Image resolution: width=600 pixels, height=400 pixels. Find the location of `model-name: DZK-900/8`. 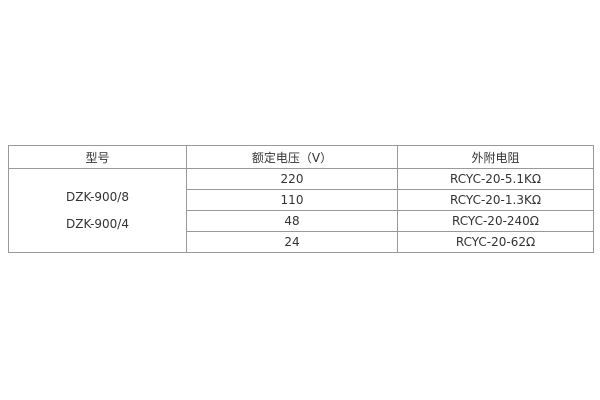

model-name: DZK-900/8 is located at coordinates (97, 197).